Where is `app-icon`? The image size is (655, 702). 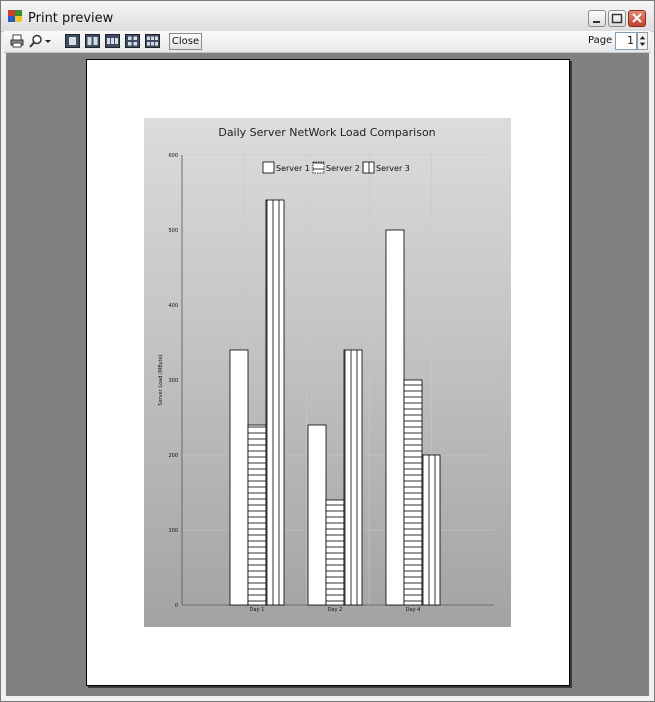
app-icon is located at coordinates (15, 16).